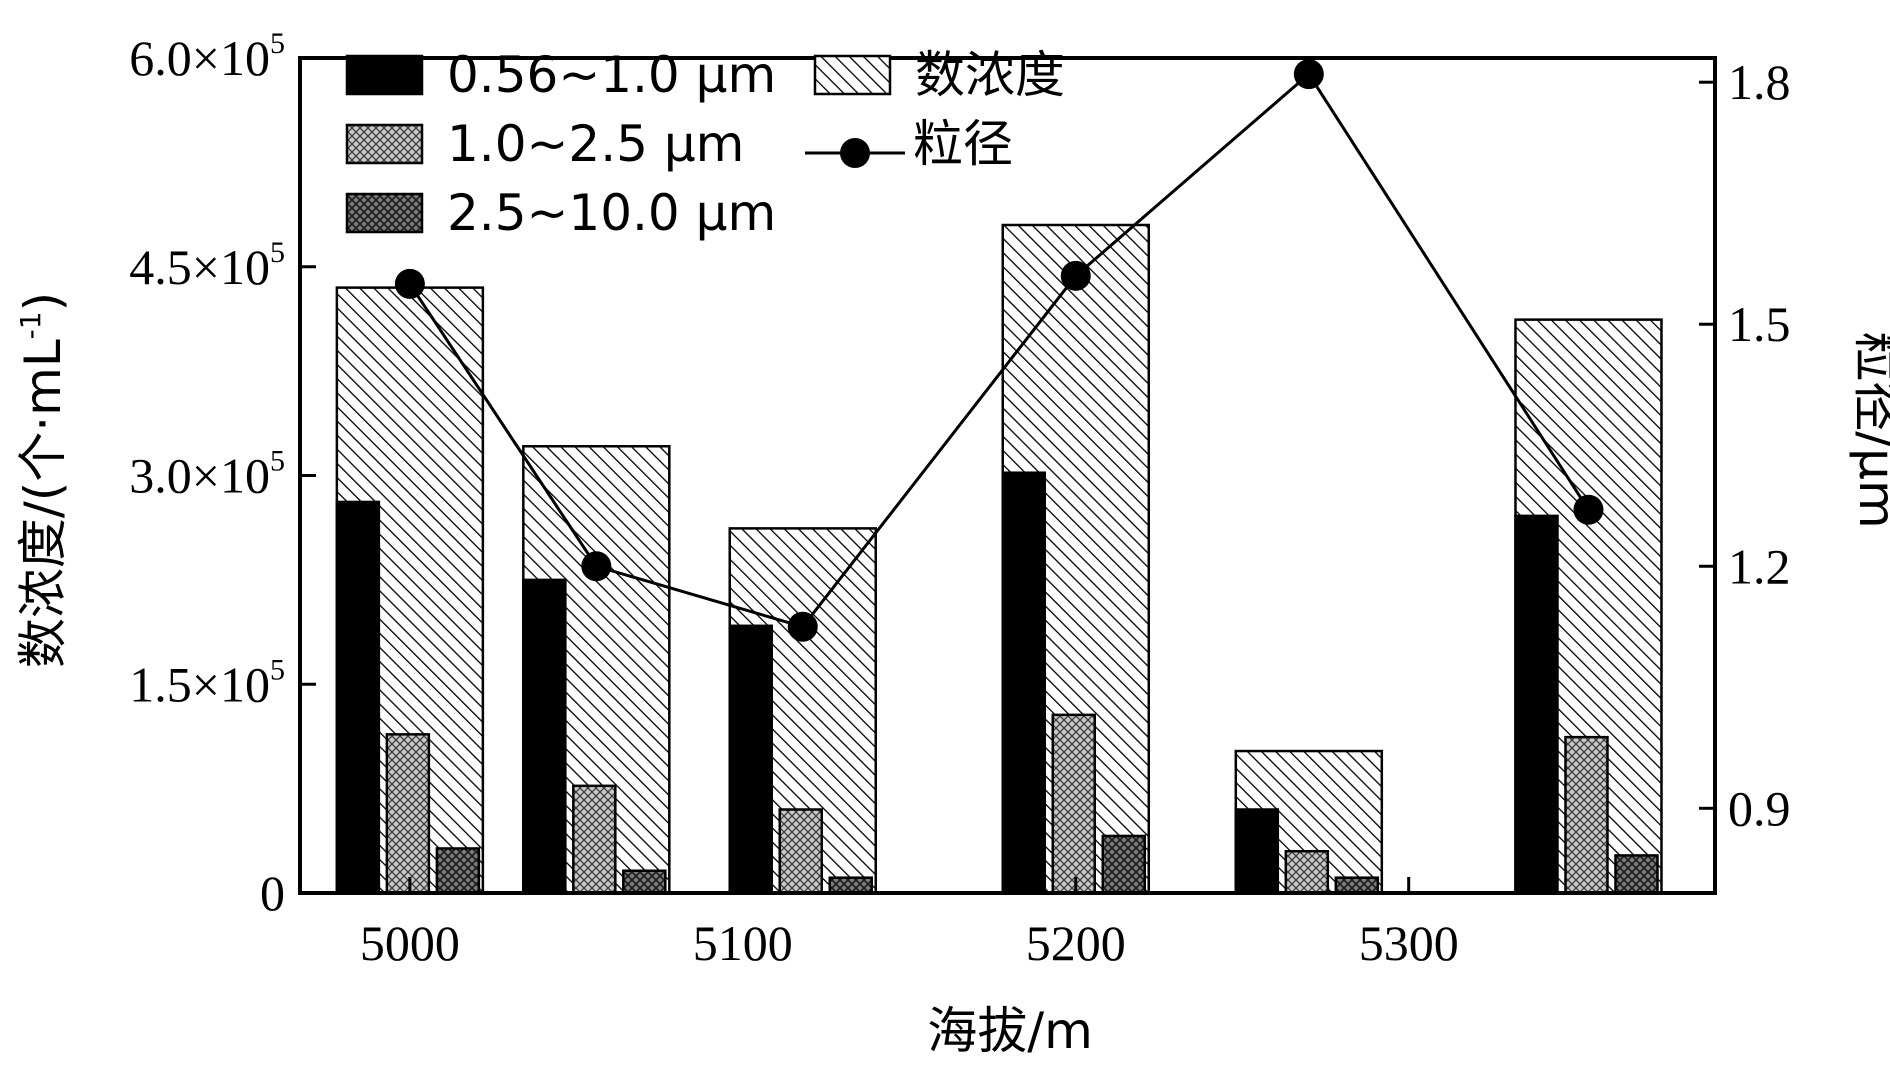 This screenshot has width=1890, height=1068. I want to click on y-tick-label-mantissa-3: 4.5×10, so click(199, 267).